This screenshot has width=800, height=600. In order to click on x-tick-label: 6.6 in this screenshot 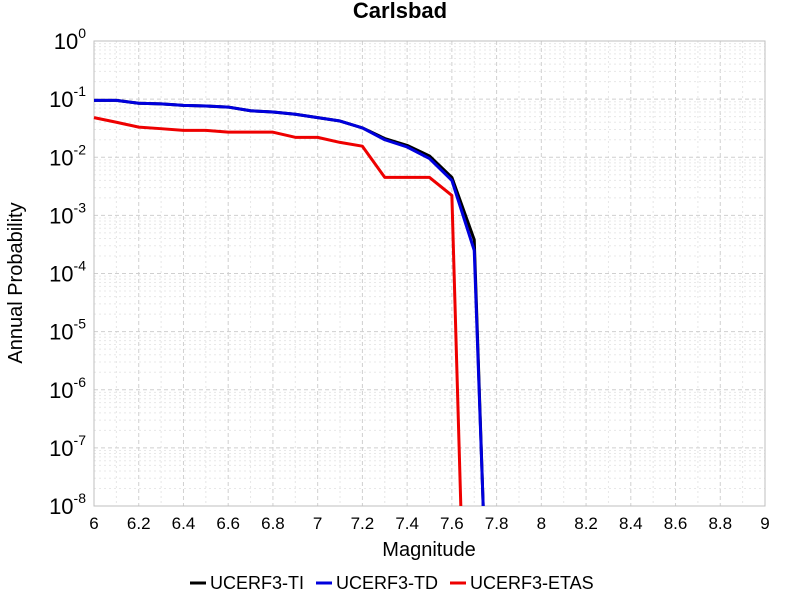, I will do `click(228, 523)`.